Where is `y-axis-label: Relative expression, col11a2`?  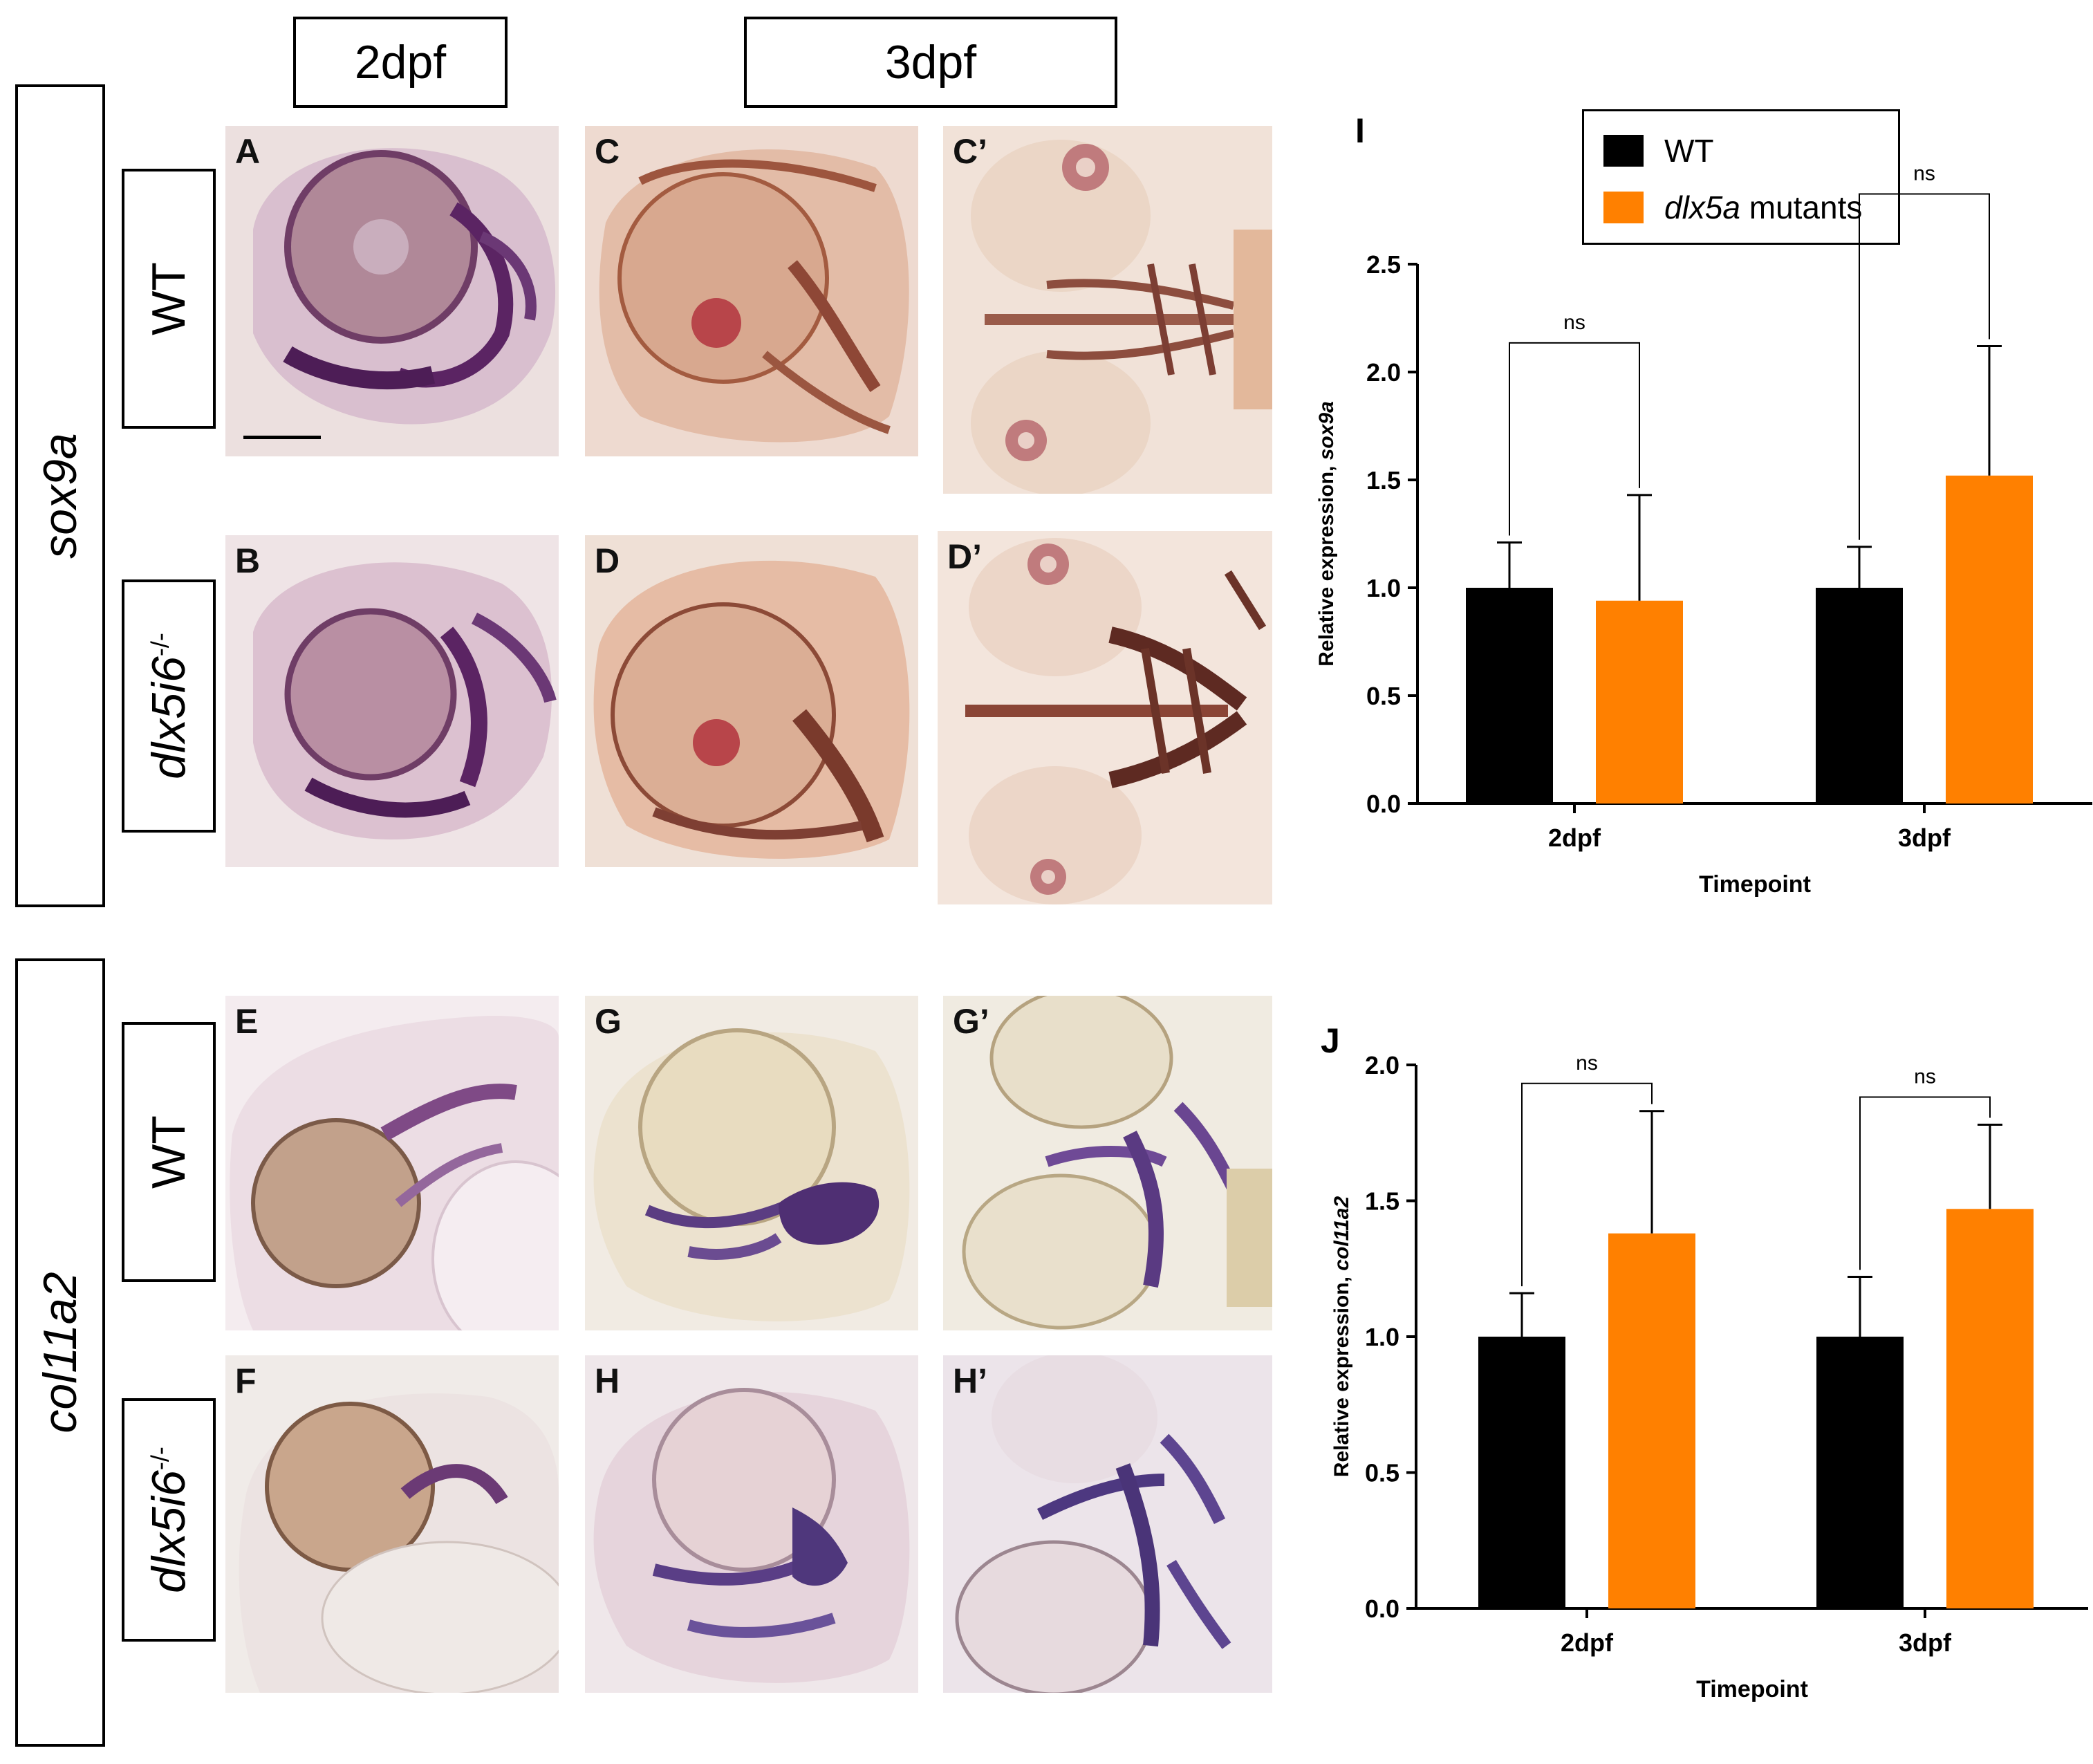
y-axis-label: Relative expression, col11a2 is located at coordinates (1341, 1337).